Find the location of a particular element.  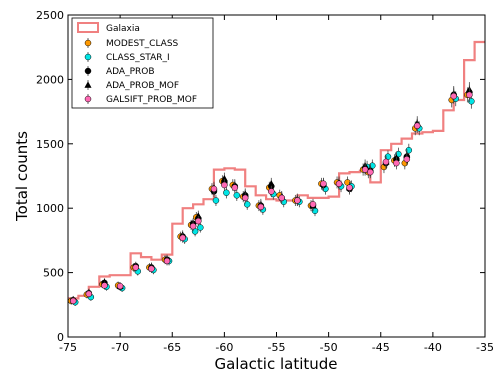

y-axis-label: Total counts is located at coordinates (22, 176).